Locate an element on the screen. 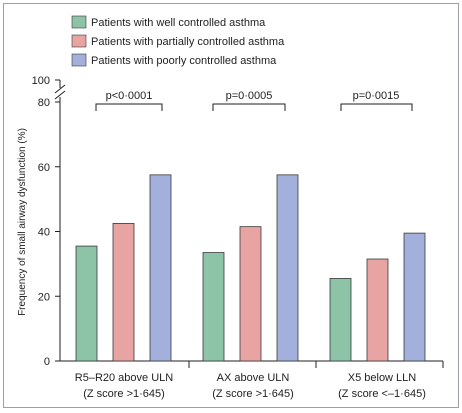  y-tick-label-40: 40 is located at coordinates (44, 233).